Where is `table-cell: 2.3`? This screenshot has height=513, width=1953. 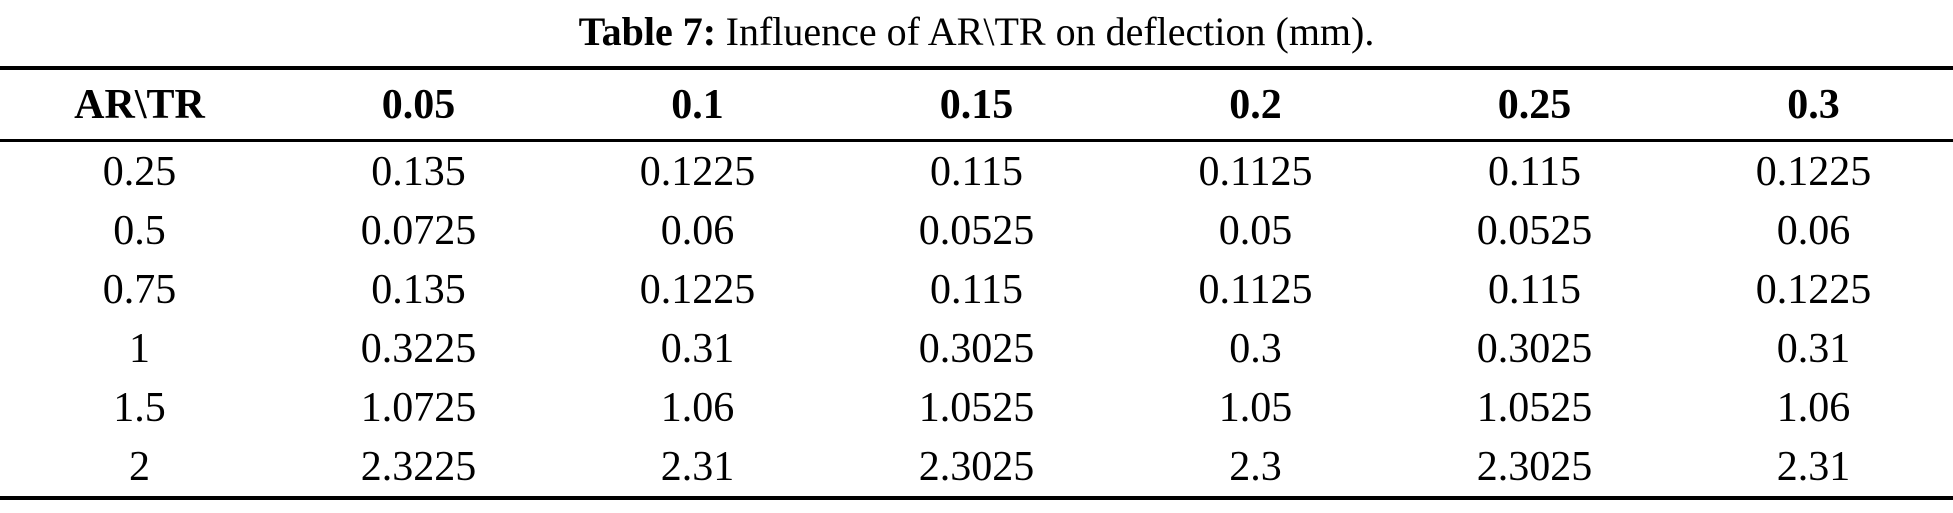
table-cell: 2.3 is located at coordinates (1255, 466).